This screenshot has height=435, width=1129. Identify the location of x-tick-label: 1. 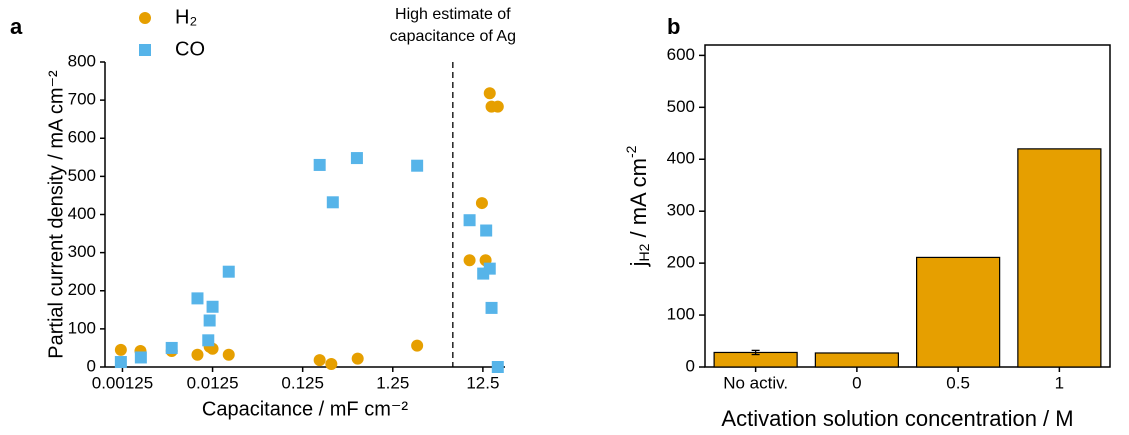
(1059, 382).